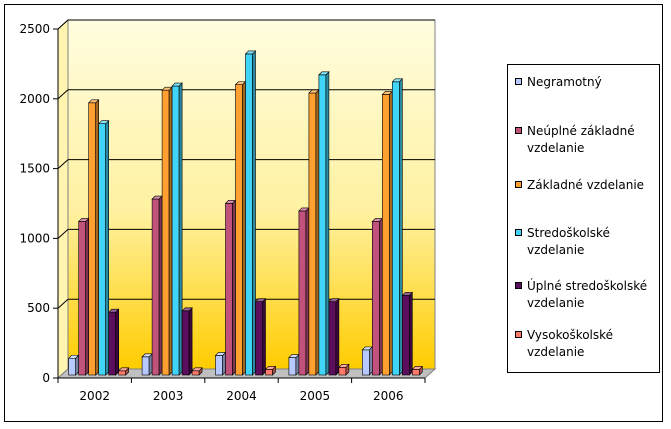  I want to click on x-tick-label: 2006, so click(388, 396).